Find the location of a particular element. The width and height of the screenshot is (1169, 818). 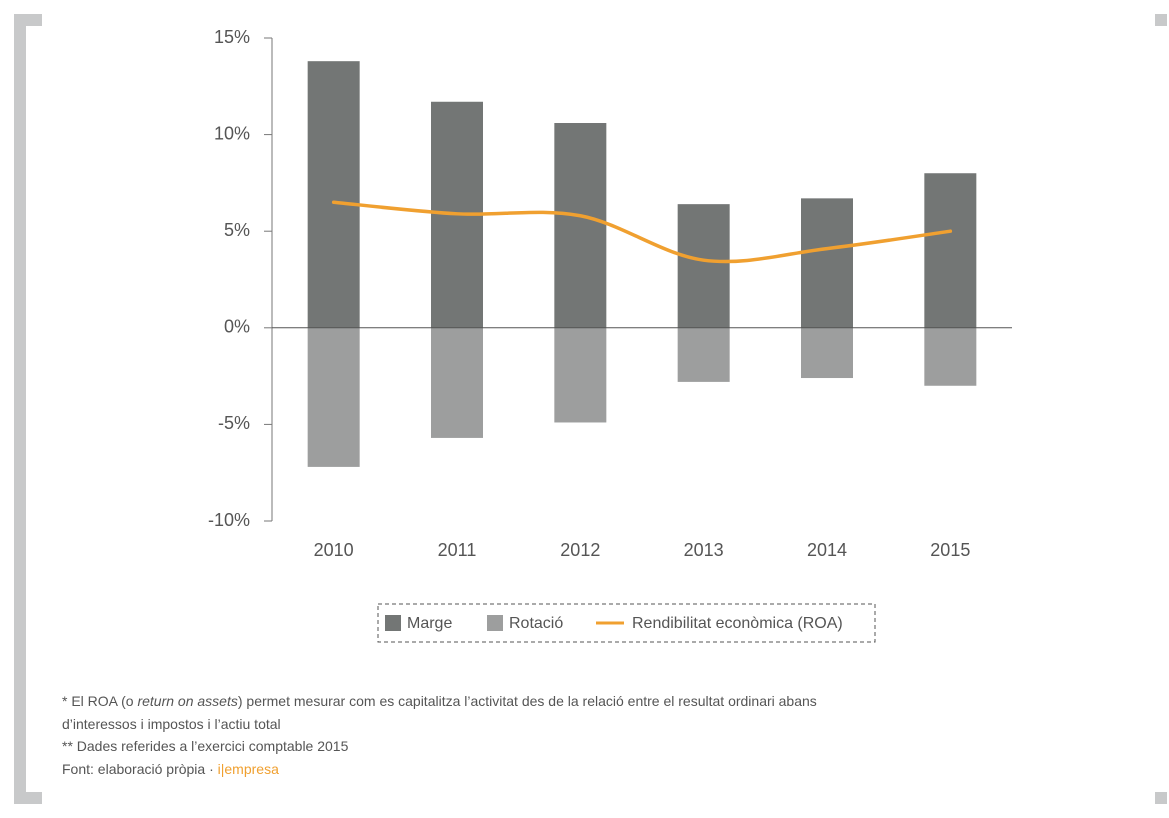

source-link: i|empresa is located at coordinates (248, 768).